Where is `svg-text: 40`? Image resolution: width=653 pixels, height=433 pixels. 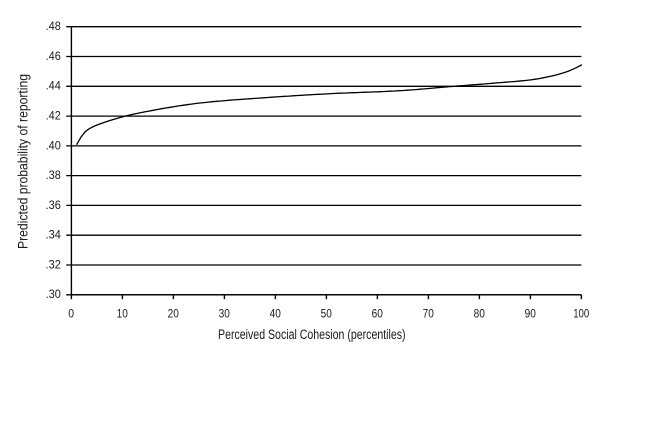
svg-text: 40 is located at coordinates (275, 313).